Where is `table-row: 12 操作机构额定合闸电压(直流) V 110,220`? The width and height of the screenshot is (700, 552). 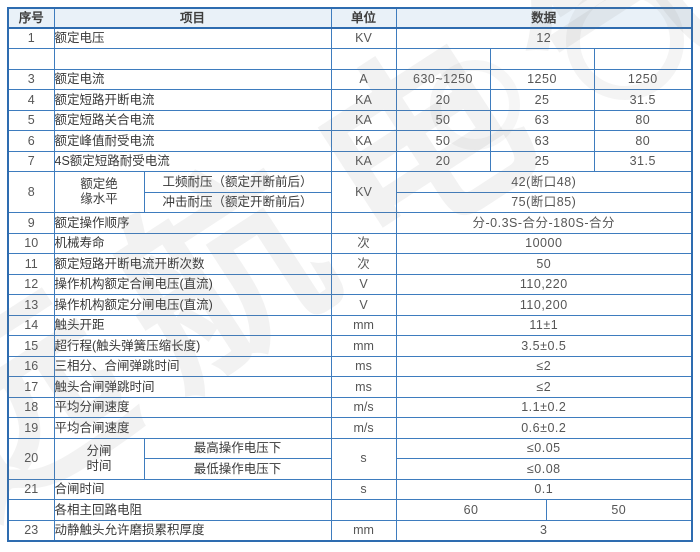 table-row: 12 操作机构额定合闸电压(直流) V 110,220 is located at coordinates (350, 284).